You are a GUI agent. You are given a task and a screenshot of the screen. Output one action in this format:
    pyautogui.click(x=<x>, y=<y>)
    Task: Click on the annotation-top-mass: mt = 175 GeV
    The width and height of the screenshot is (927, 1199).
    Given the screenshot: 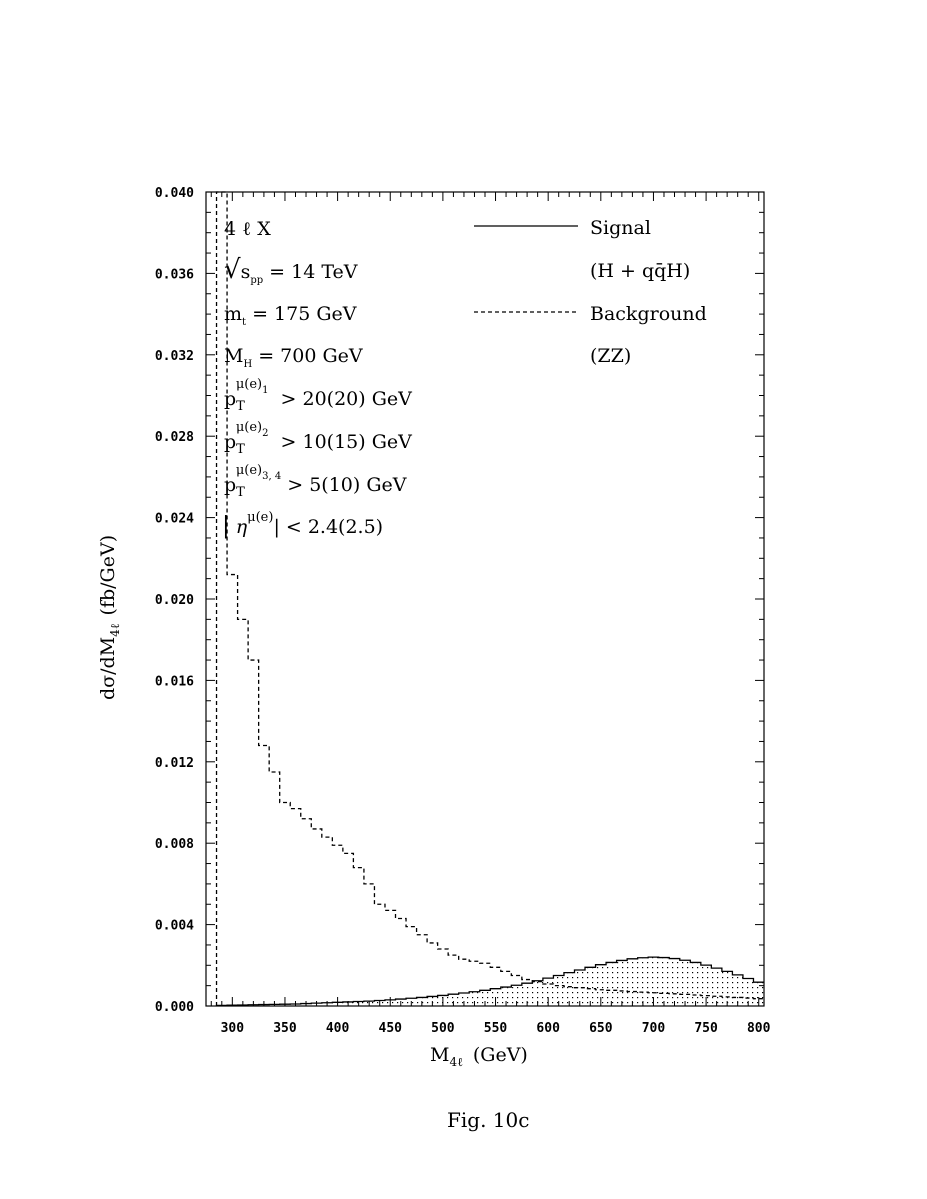 What is the action you would take?
    pyautogui.click(x=290, y=315)
    